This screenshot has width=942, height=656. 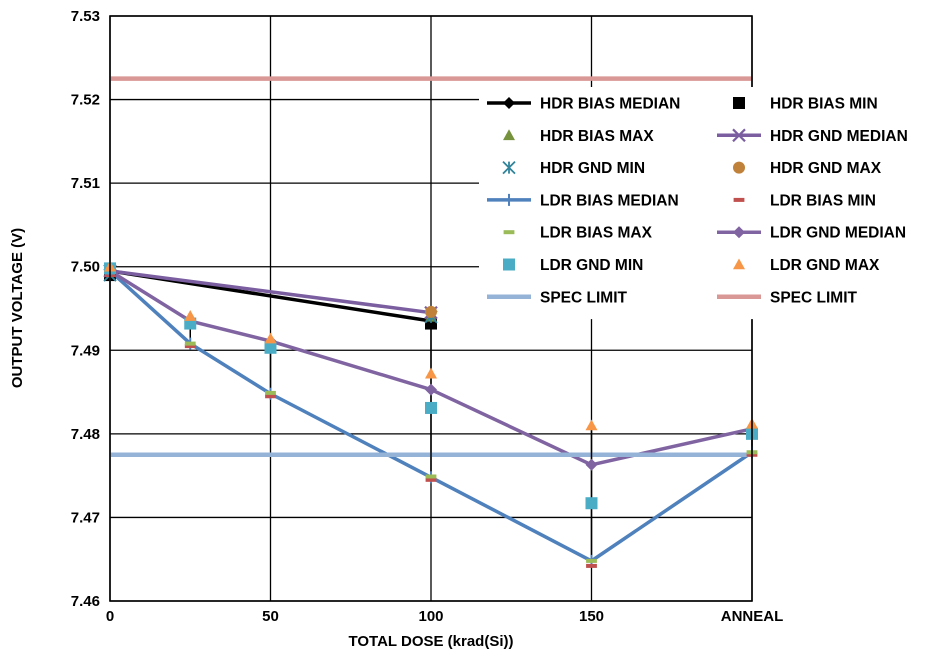 What do you see at coordinates (85, 601) in the screenshot?
I see `y-tick-label: 7.46` at bounding box center [85, 601].